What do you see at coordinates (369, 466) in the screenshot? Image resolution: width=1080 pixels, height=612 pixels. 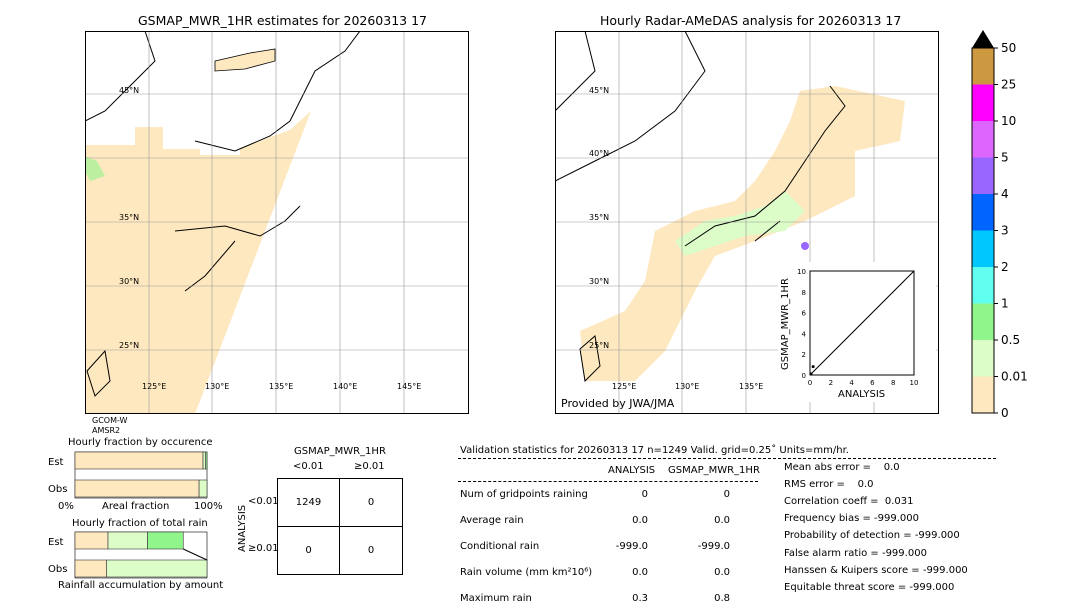 I see `col-label: ≥0.01` at bounding box center [369, 466].